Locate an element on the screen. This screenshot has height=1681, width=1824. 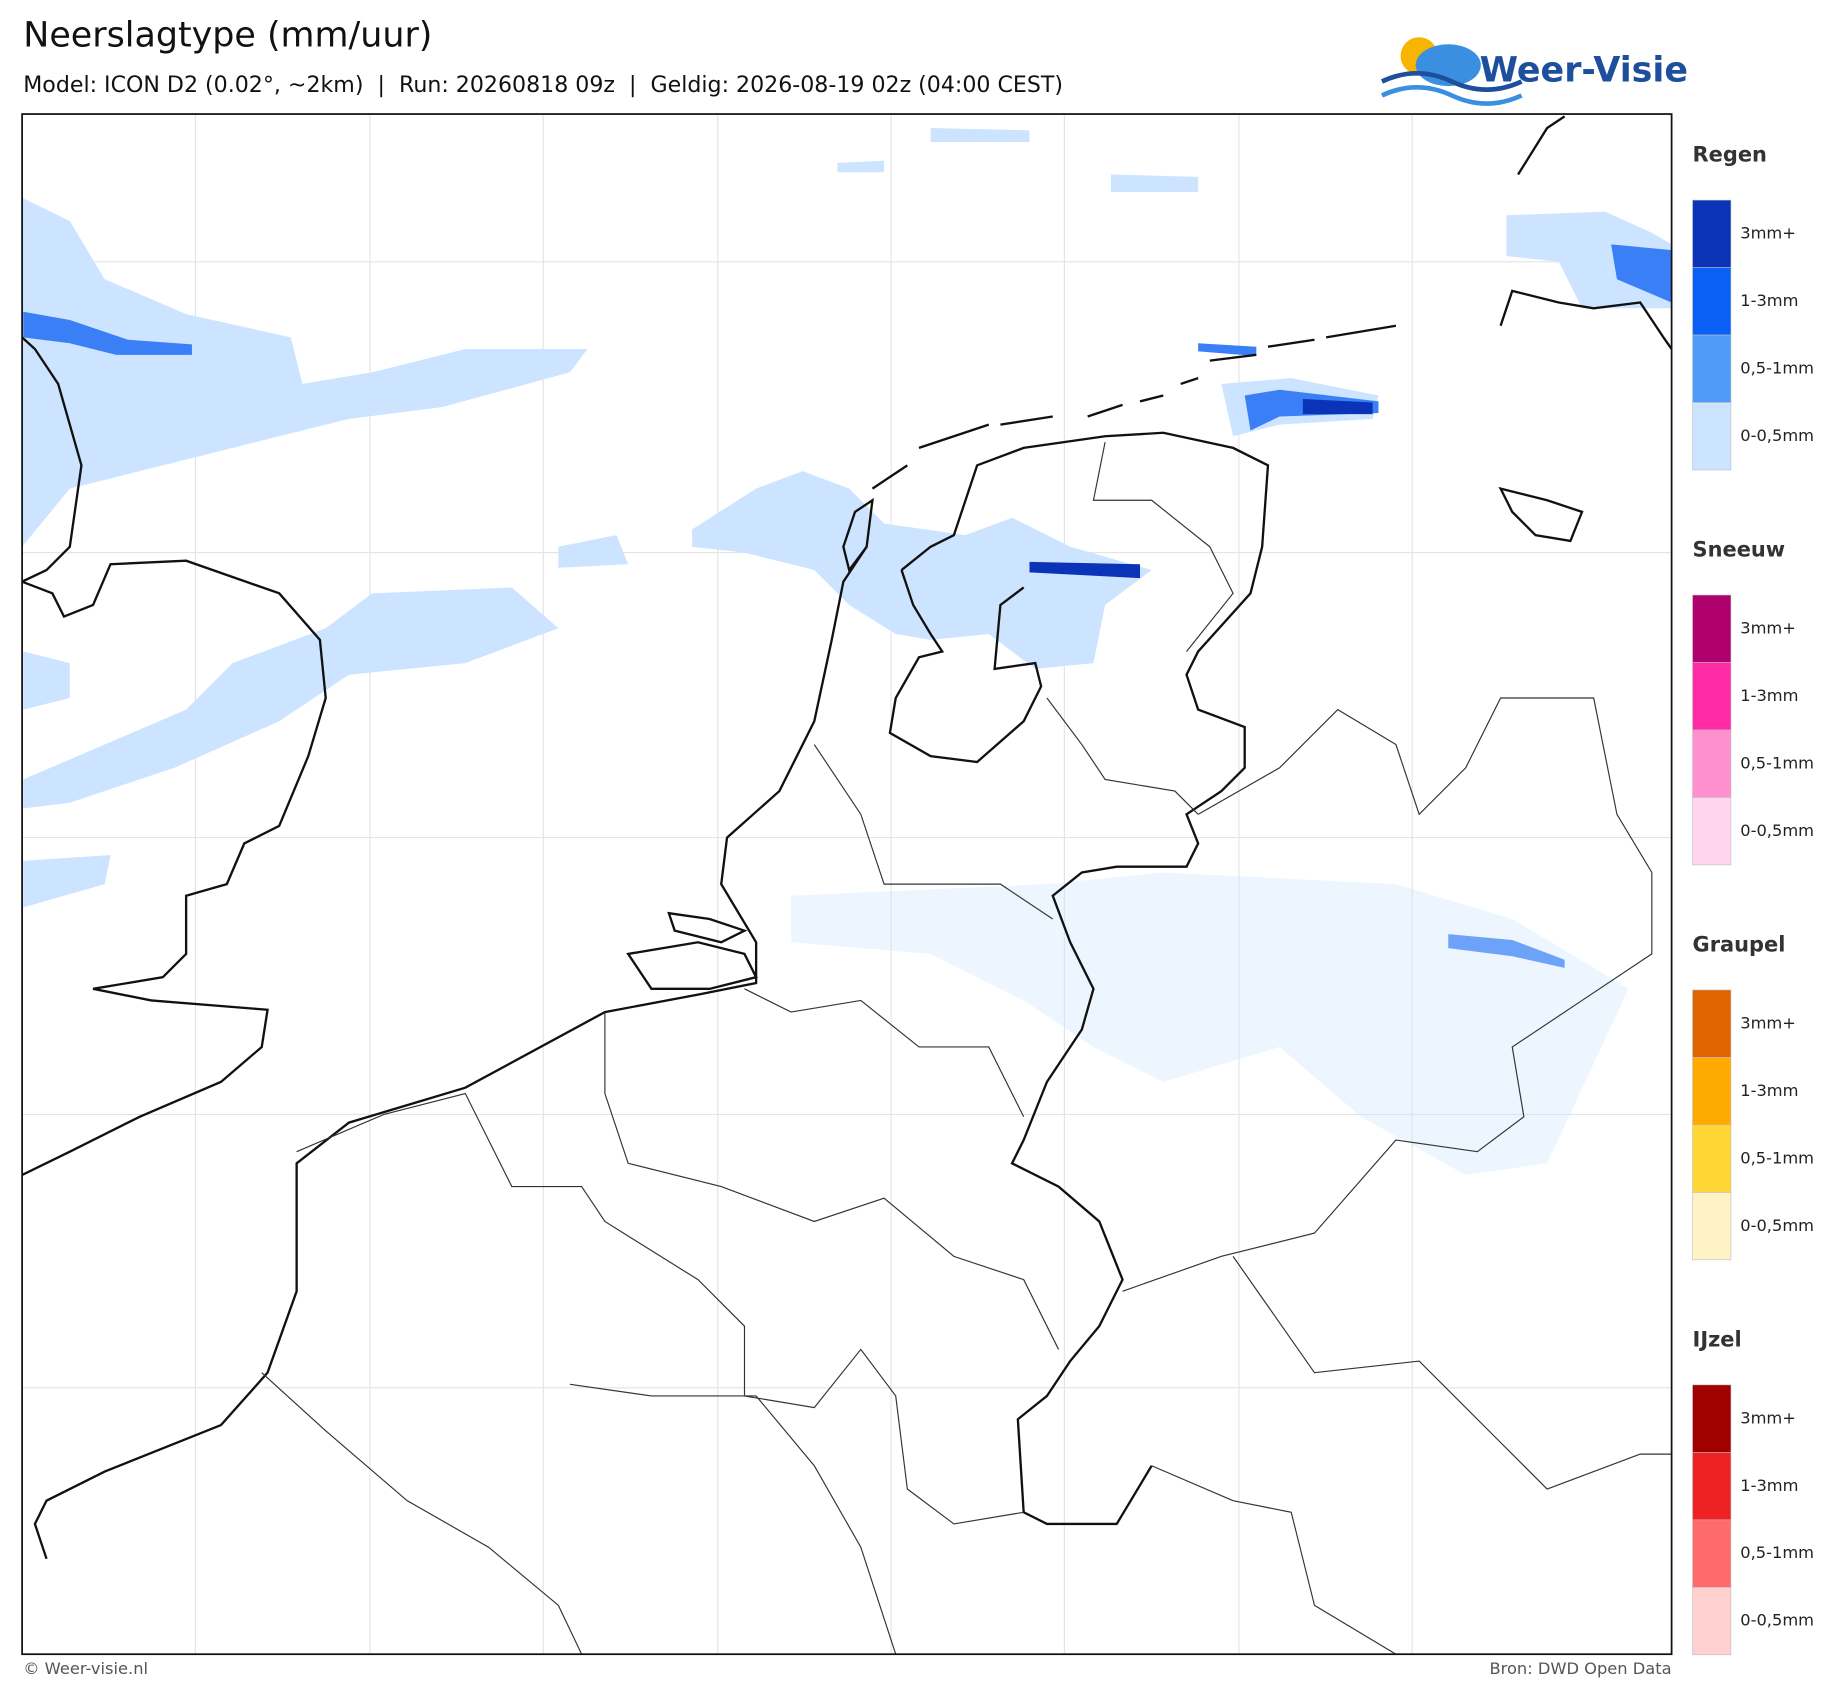
legend-title: Graupel is located at coordinates (1739, 945).